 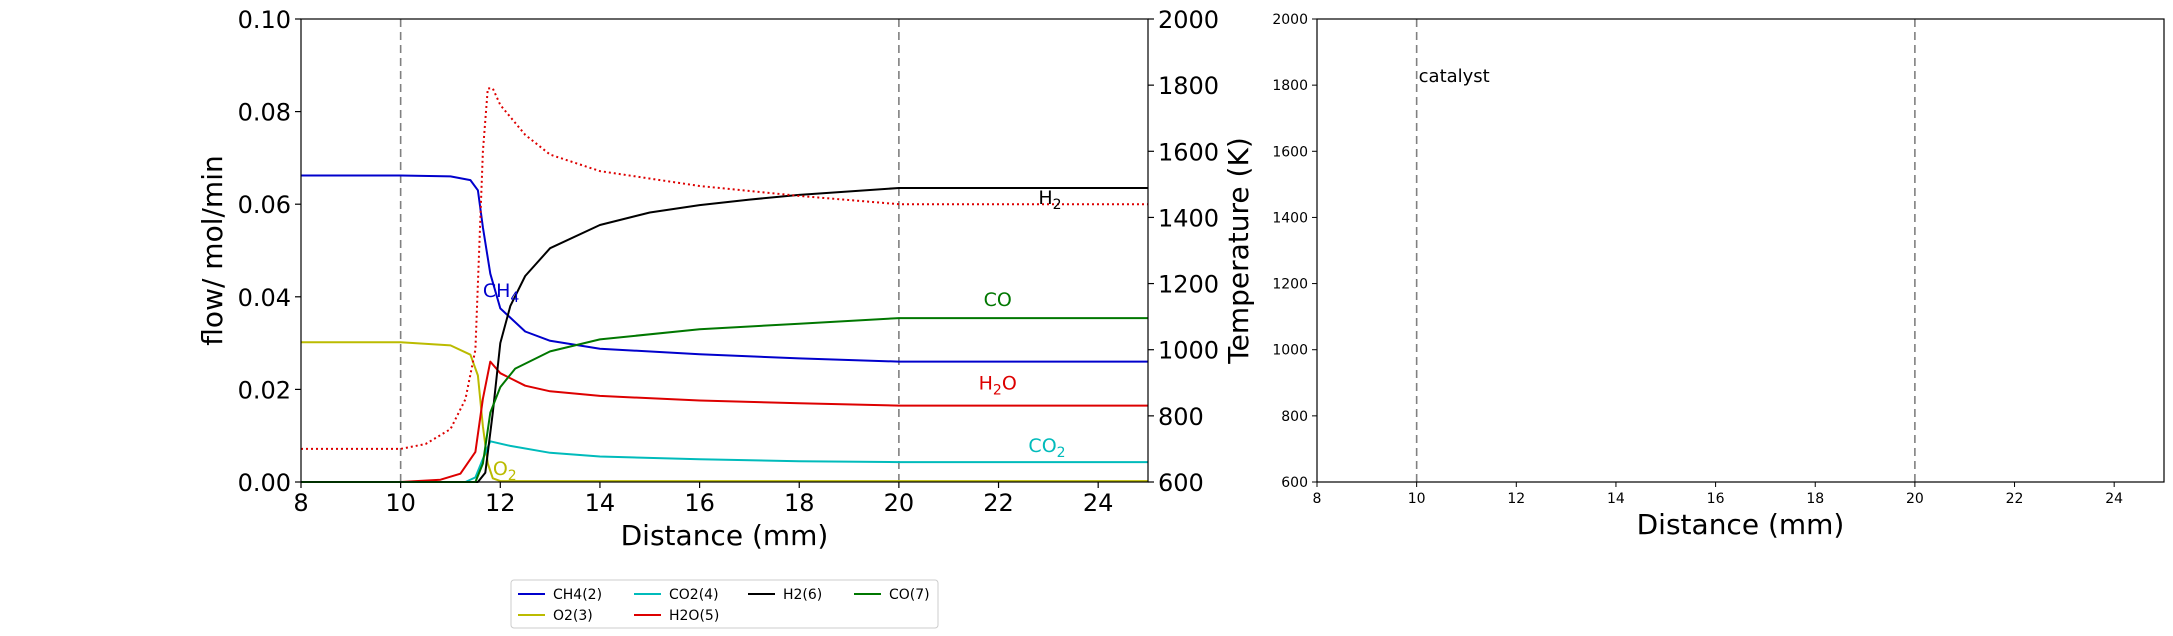 I want to click on y2-tick-label: 800, so click(x=1181, y=417).